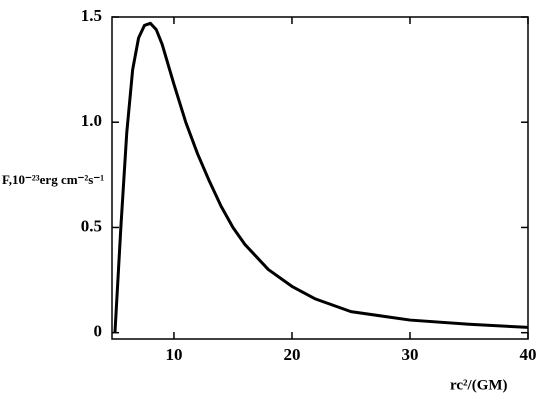  What do you see at coordinates (91, 120) in the screenshot?
I see `y-tick-label: 1.0` at bounding box center [91, 120].